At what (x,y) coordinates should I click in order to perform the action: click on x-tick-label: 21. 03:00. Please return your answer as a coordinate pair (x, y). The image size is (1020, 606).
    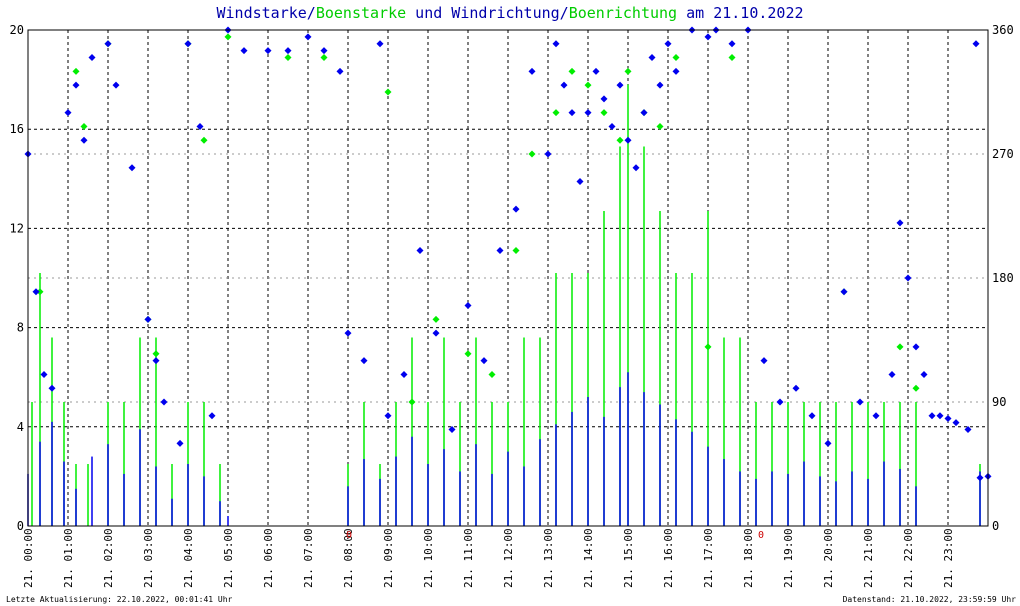
    Looking at the image, I should click on (148, 558).